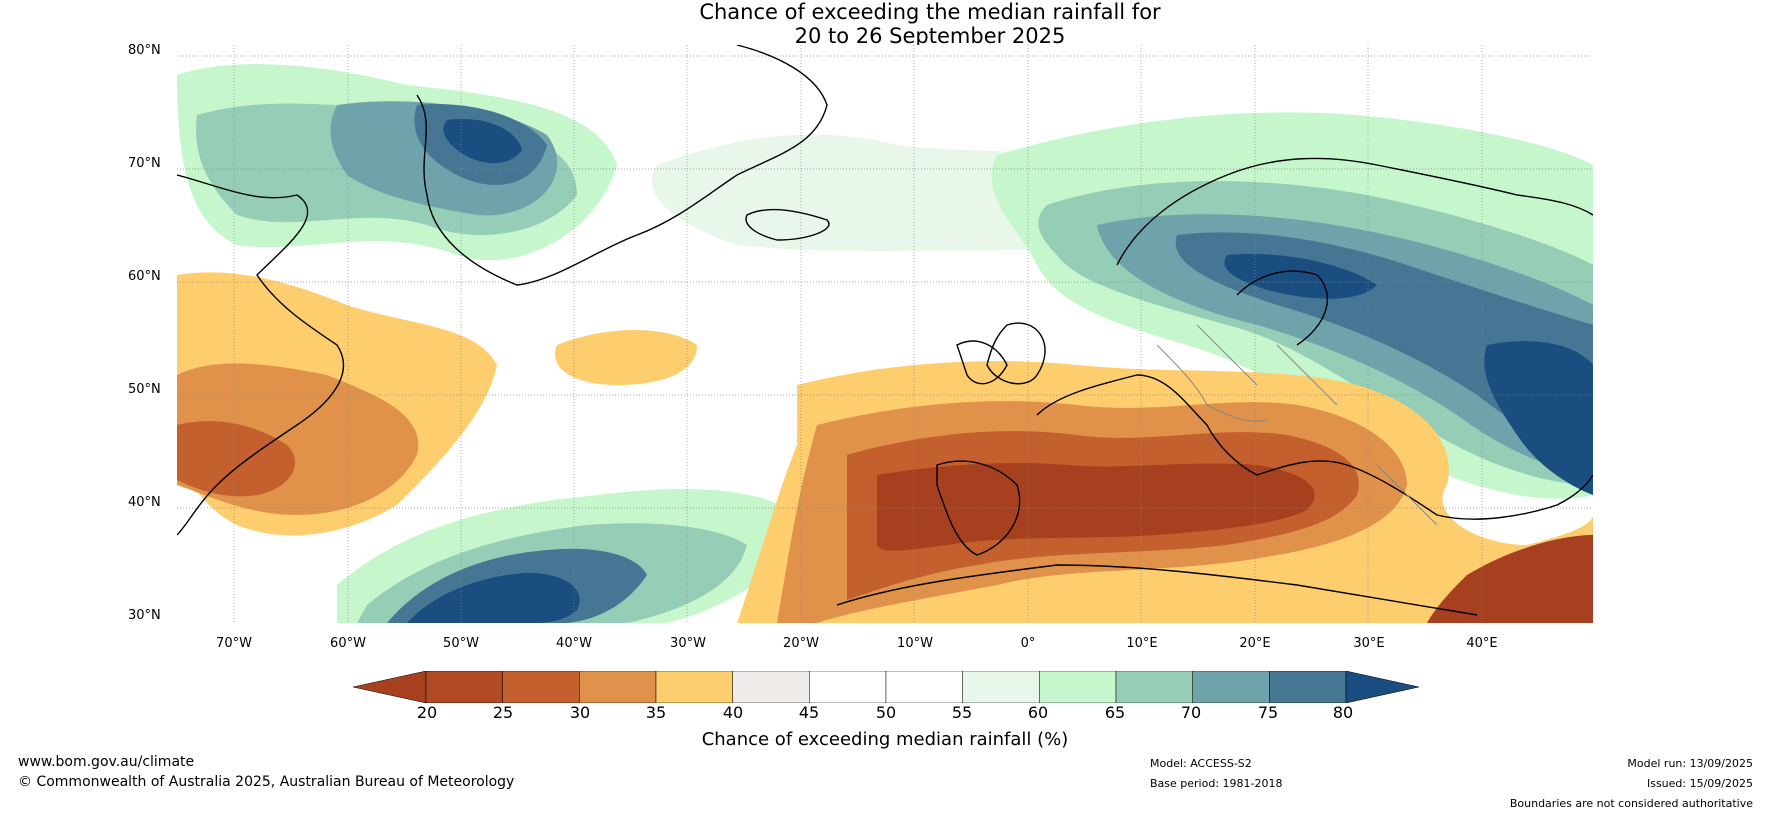 The height and width of the screenshot is (816, 1770). Describe the element at coordinates (930, 36) in the screenshot. I see `title-line-2: 20 to 26 September 2025` at that location.